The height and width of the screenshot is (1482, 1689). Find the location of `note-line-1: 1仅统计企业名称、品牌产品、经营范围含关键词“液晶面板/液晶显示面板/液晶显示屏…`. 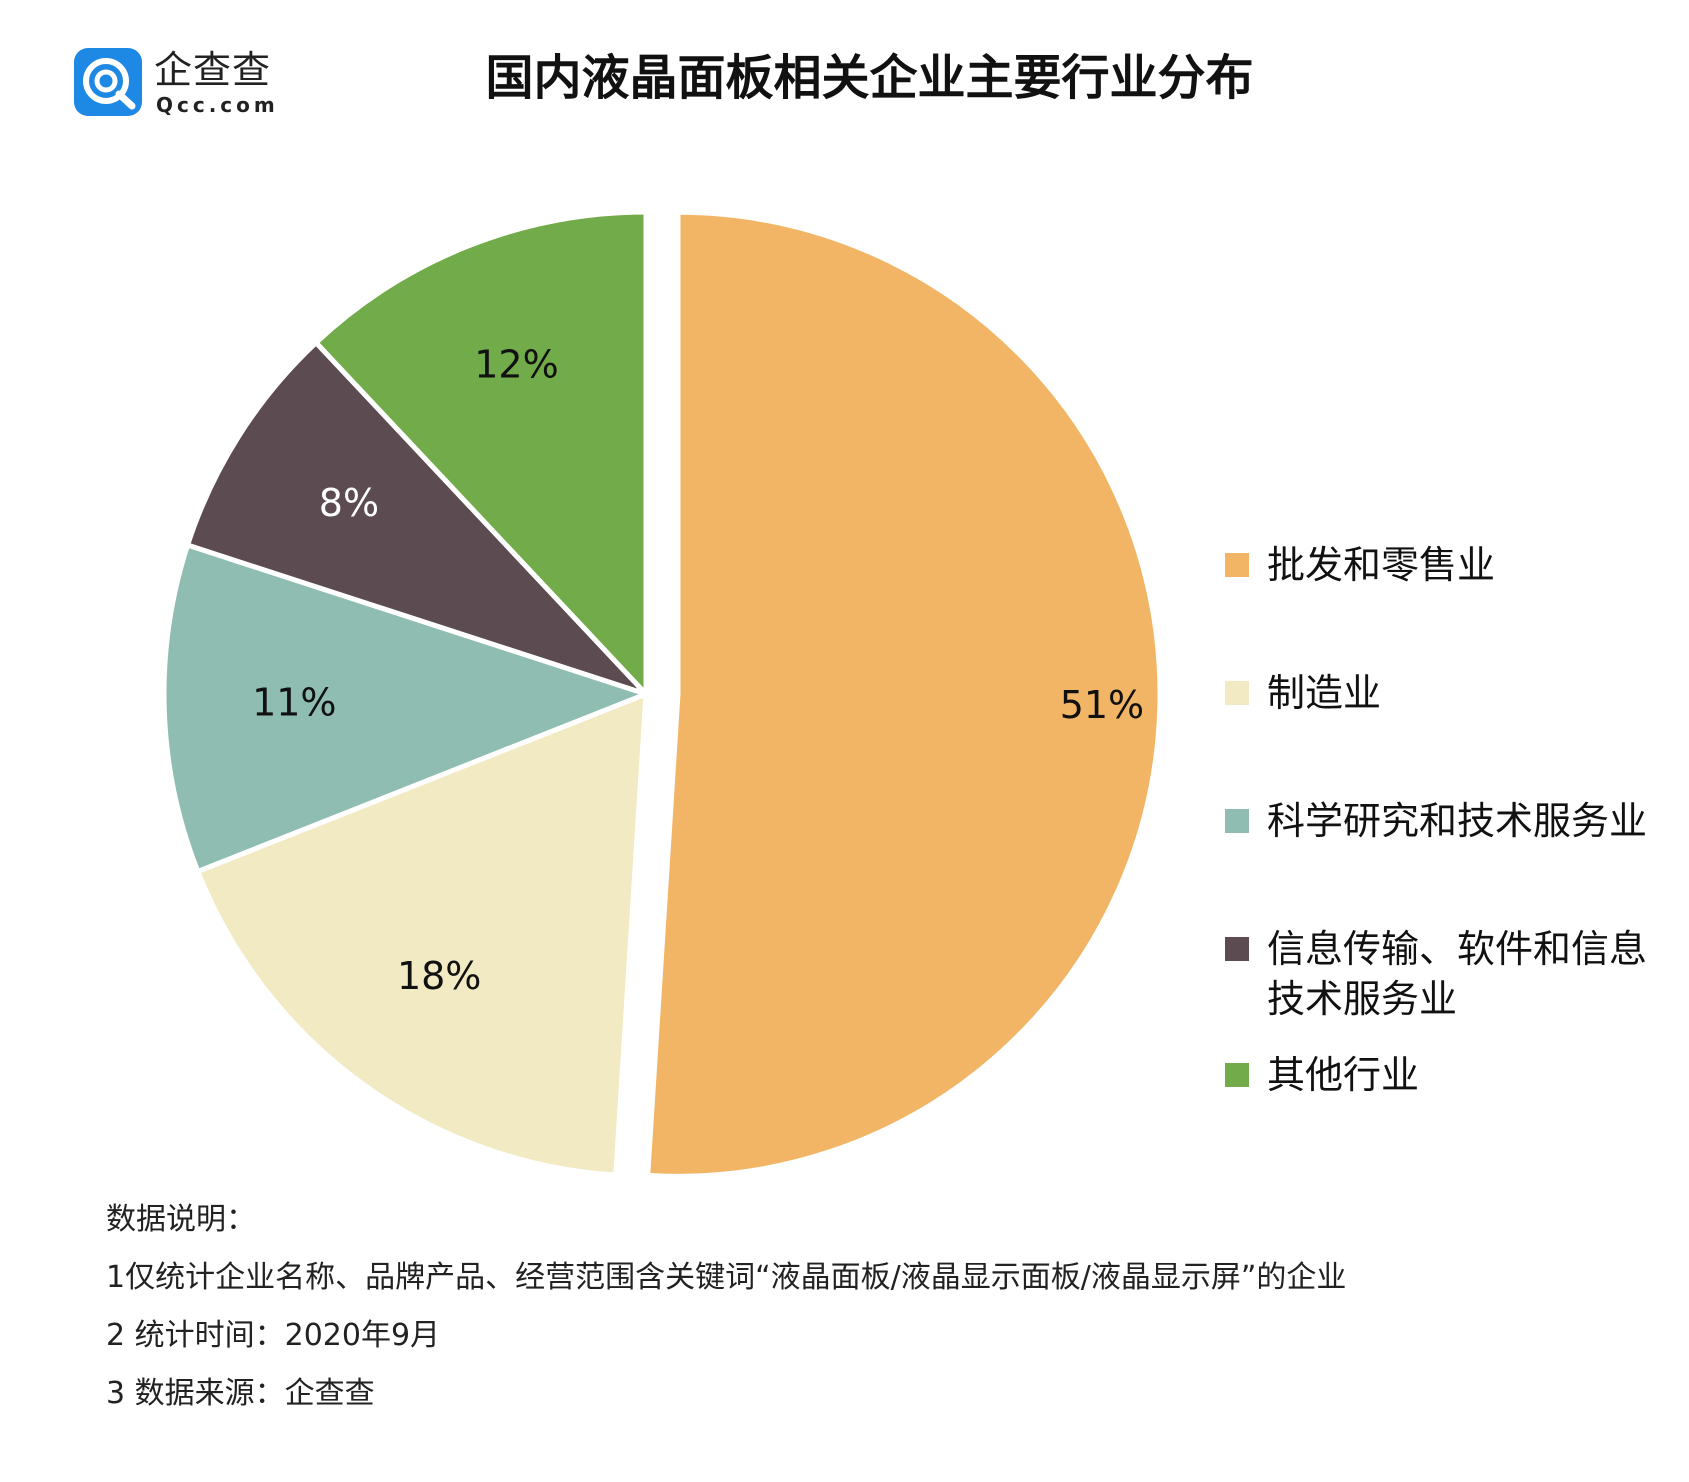

note-line-1: 1仅统计企业名称、品牌产品、经营范围含关键词“液晶面板/液晶显示面板/液晶显示屏… is located at coordinates (726, 1277).